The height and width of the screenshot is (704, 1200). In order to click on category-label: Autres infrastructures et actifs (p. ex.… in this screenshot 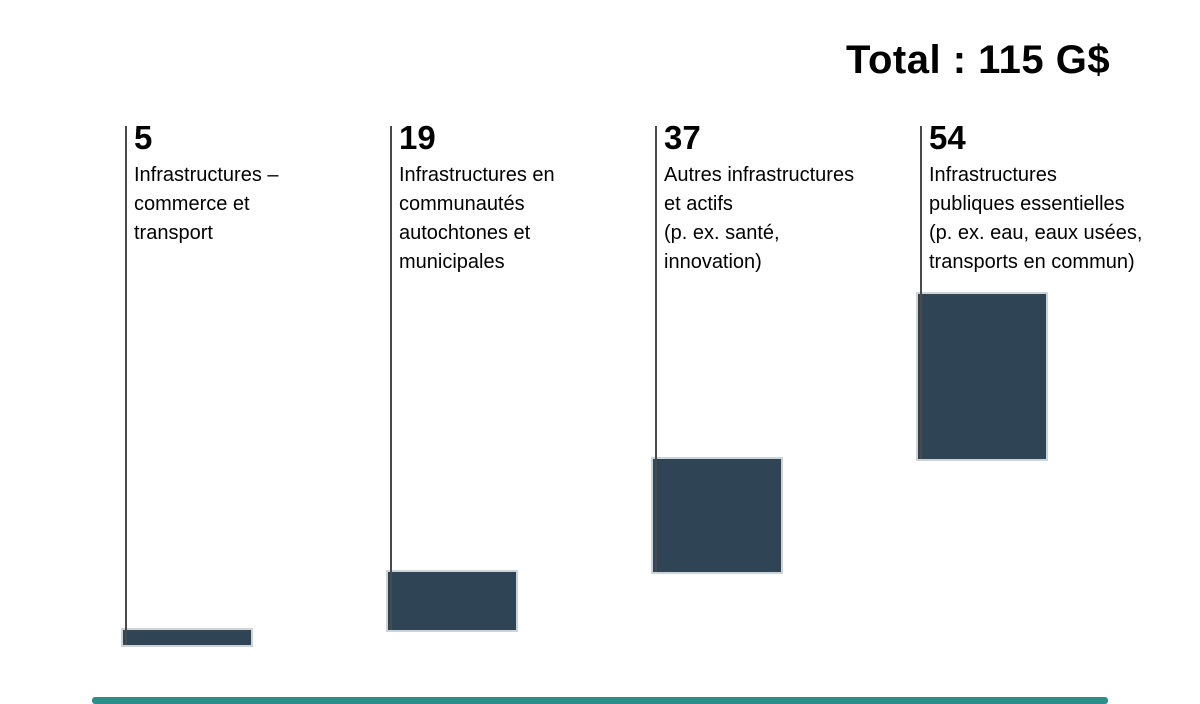, I will do `click(759, 218)`.